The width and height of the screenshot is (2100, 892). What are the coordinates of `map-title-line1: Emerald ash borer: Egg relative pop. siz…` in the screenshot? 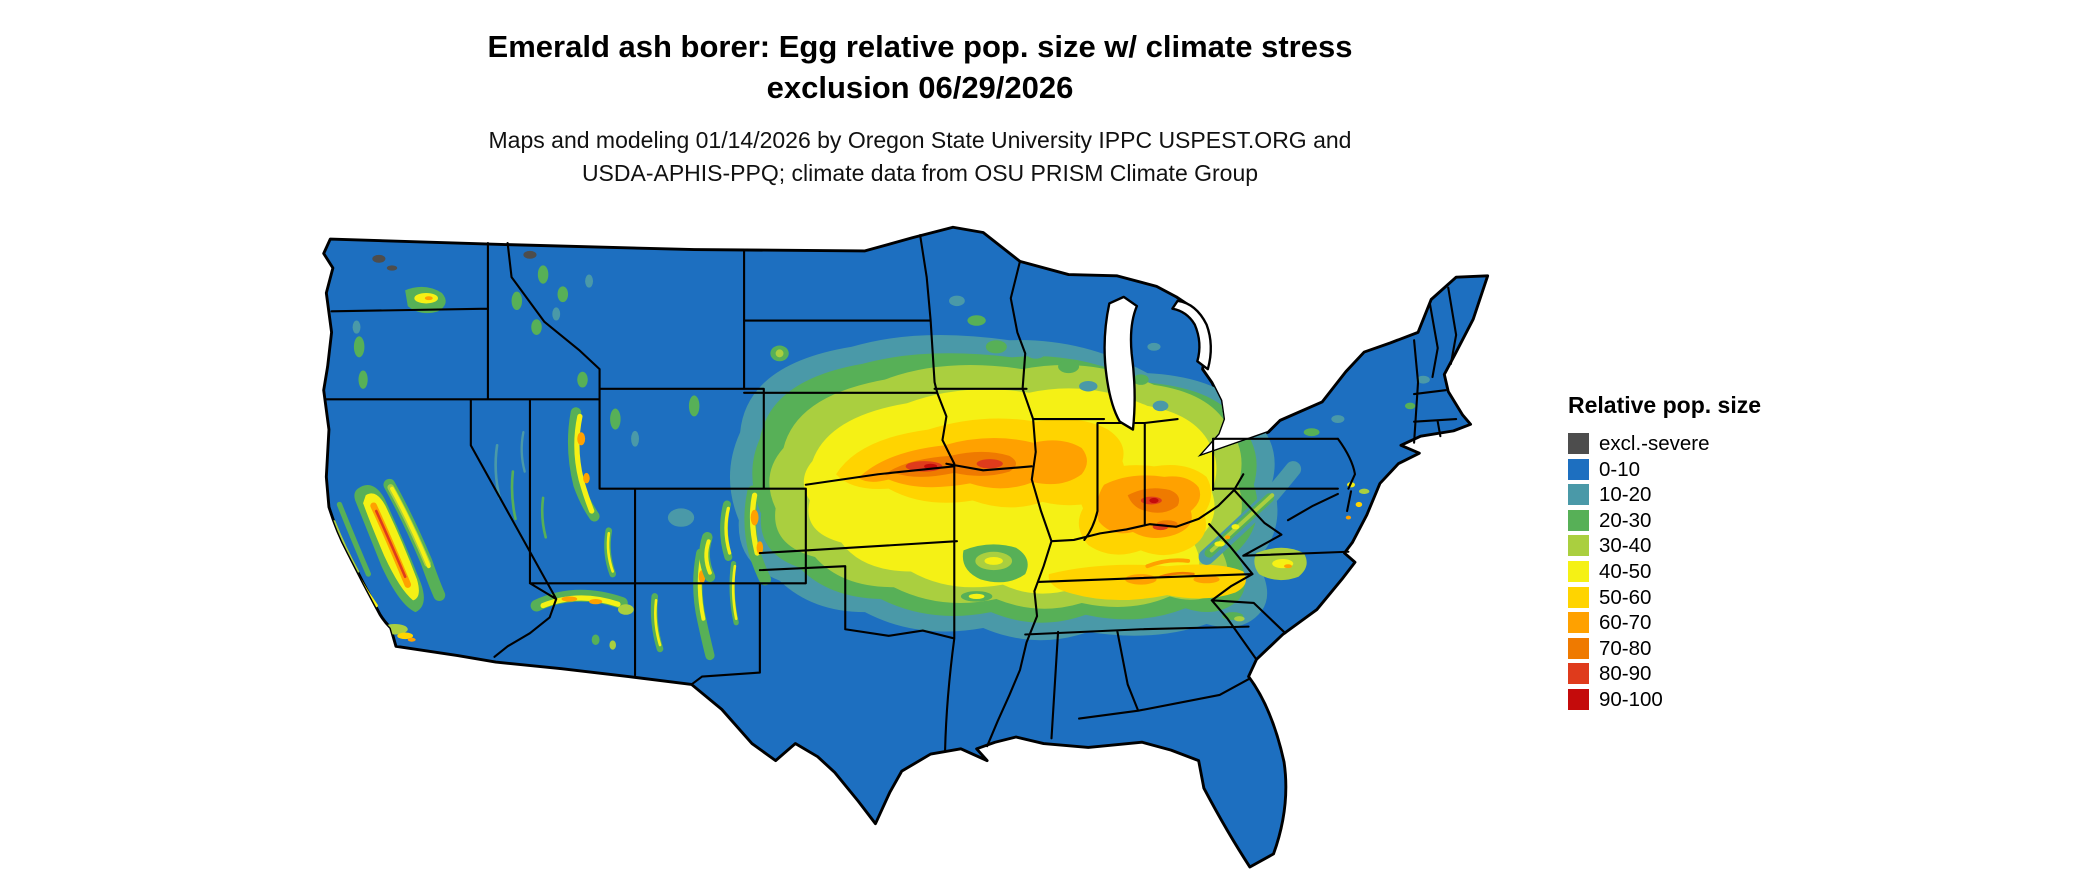 It's located at (920, 46).